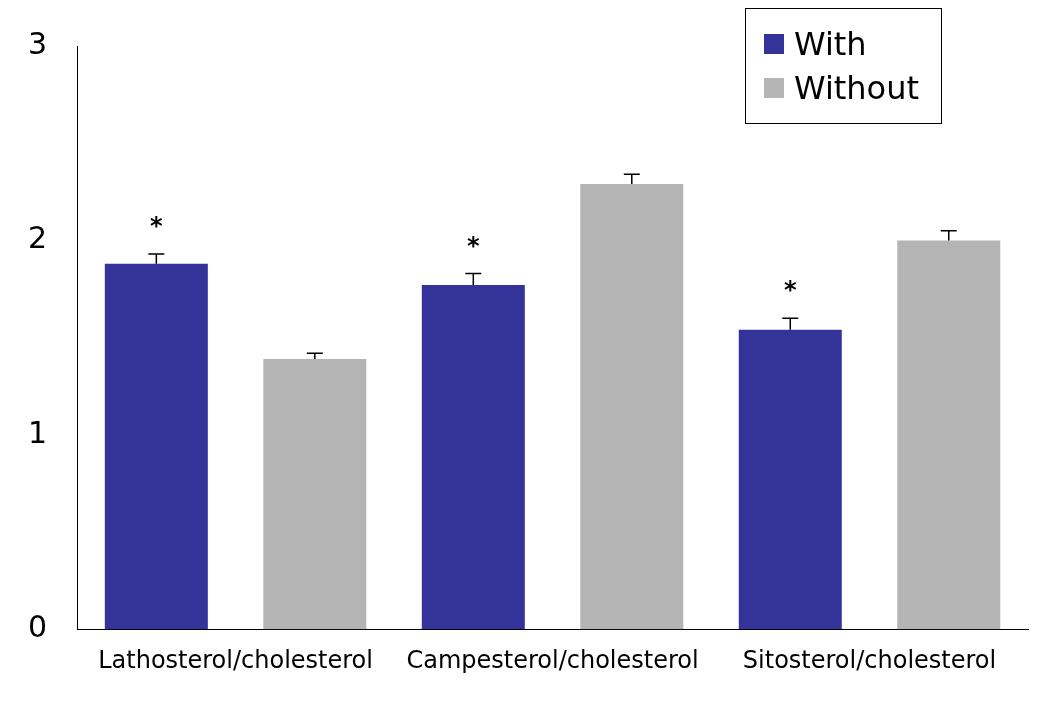  Describe the element at coordinates (830, 44) in the screenshot. I see `legend-label: With` at that location.